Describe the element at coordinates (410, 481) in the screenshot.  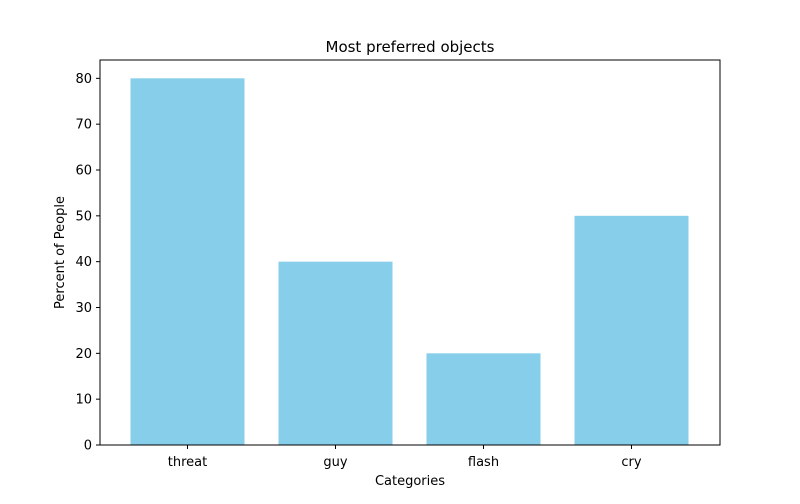
I see `x-axis-label: Categories` at that location.